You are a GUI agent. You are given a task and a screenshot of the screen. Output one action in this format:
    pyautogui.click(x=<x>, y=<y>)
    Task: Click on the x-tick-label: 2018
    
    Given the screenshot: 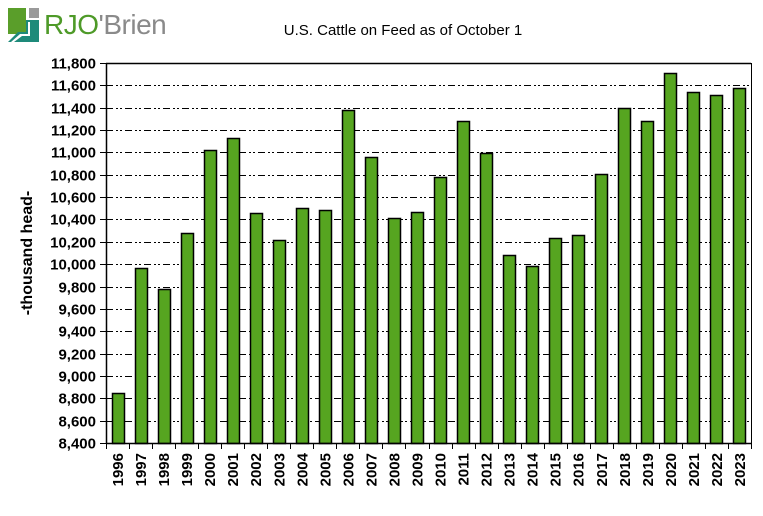 What is the action you would take?
    pyautogui.click(x=625, y=469)
    